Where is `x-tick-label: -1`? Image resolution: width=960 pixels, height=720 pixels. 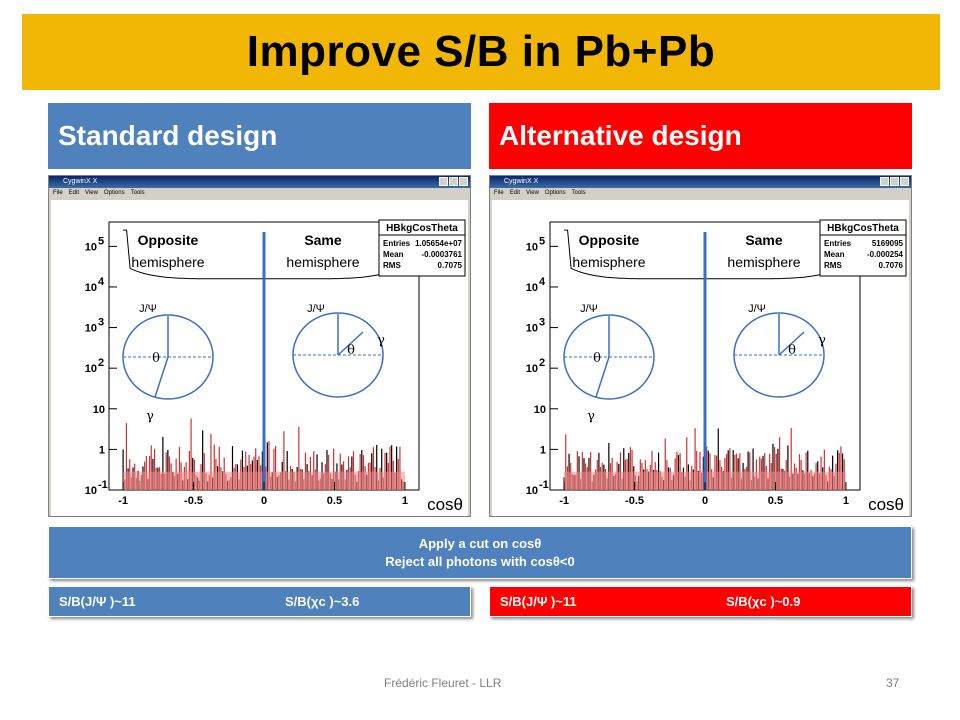
x-tick-label: -1 is located at coordinates (123, 501).